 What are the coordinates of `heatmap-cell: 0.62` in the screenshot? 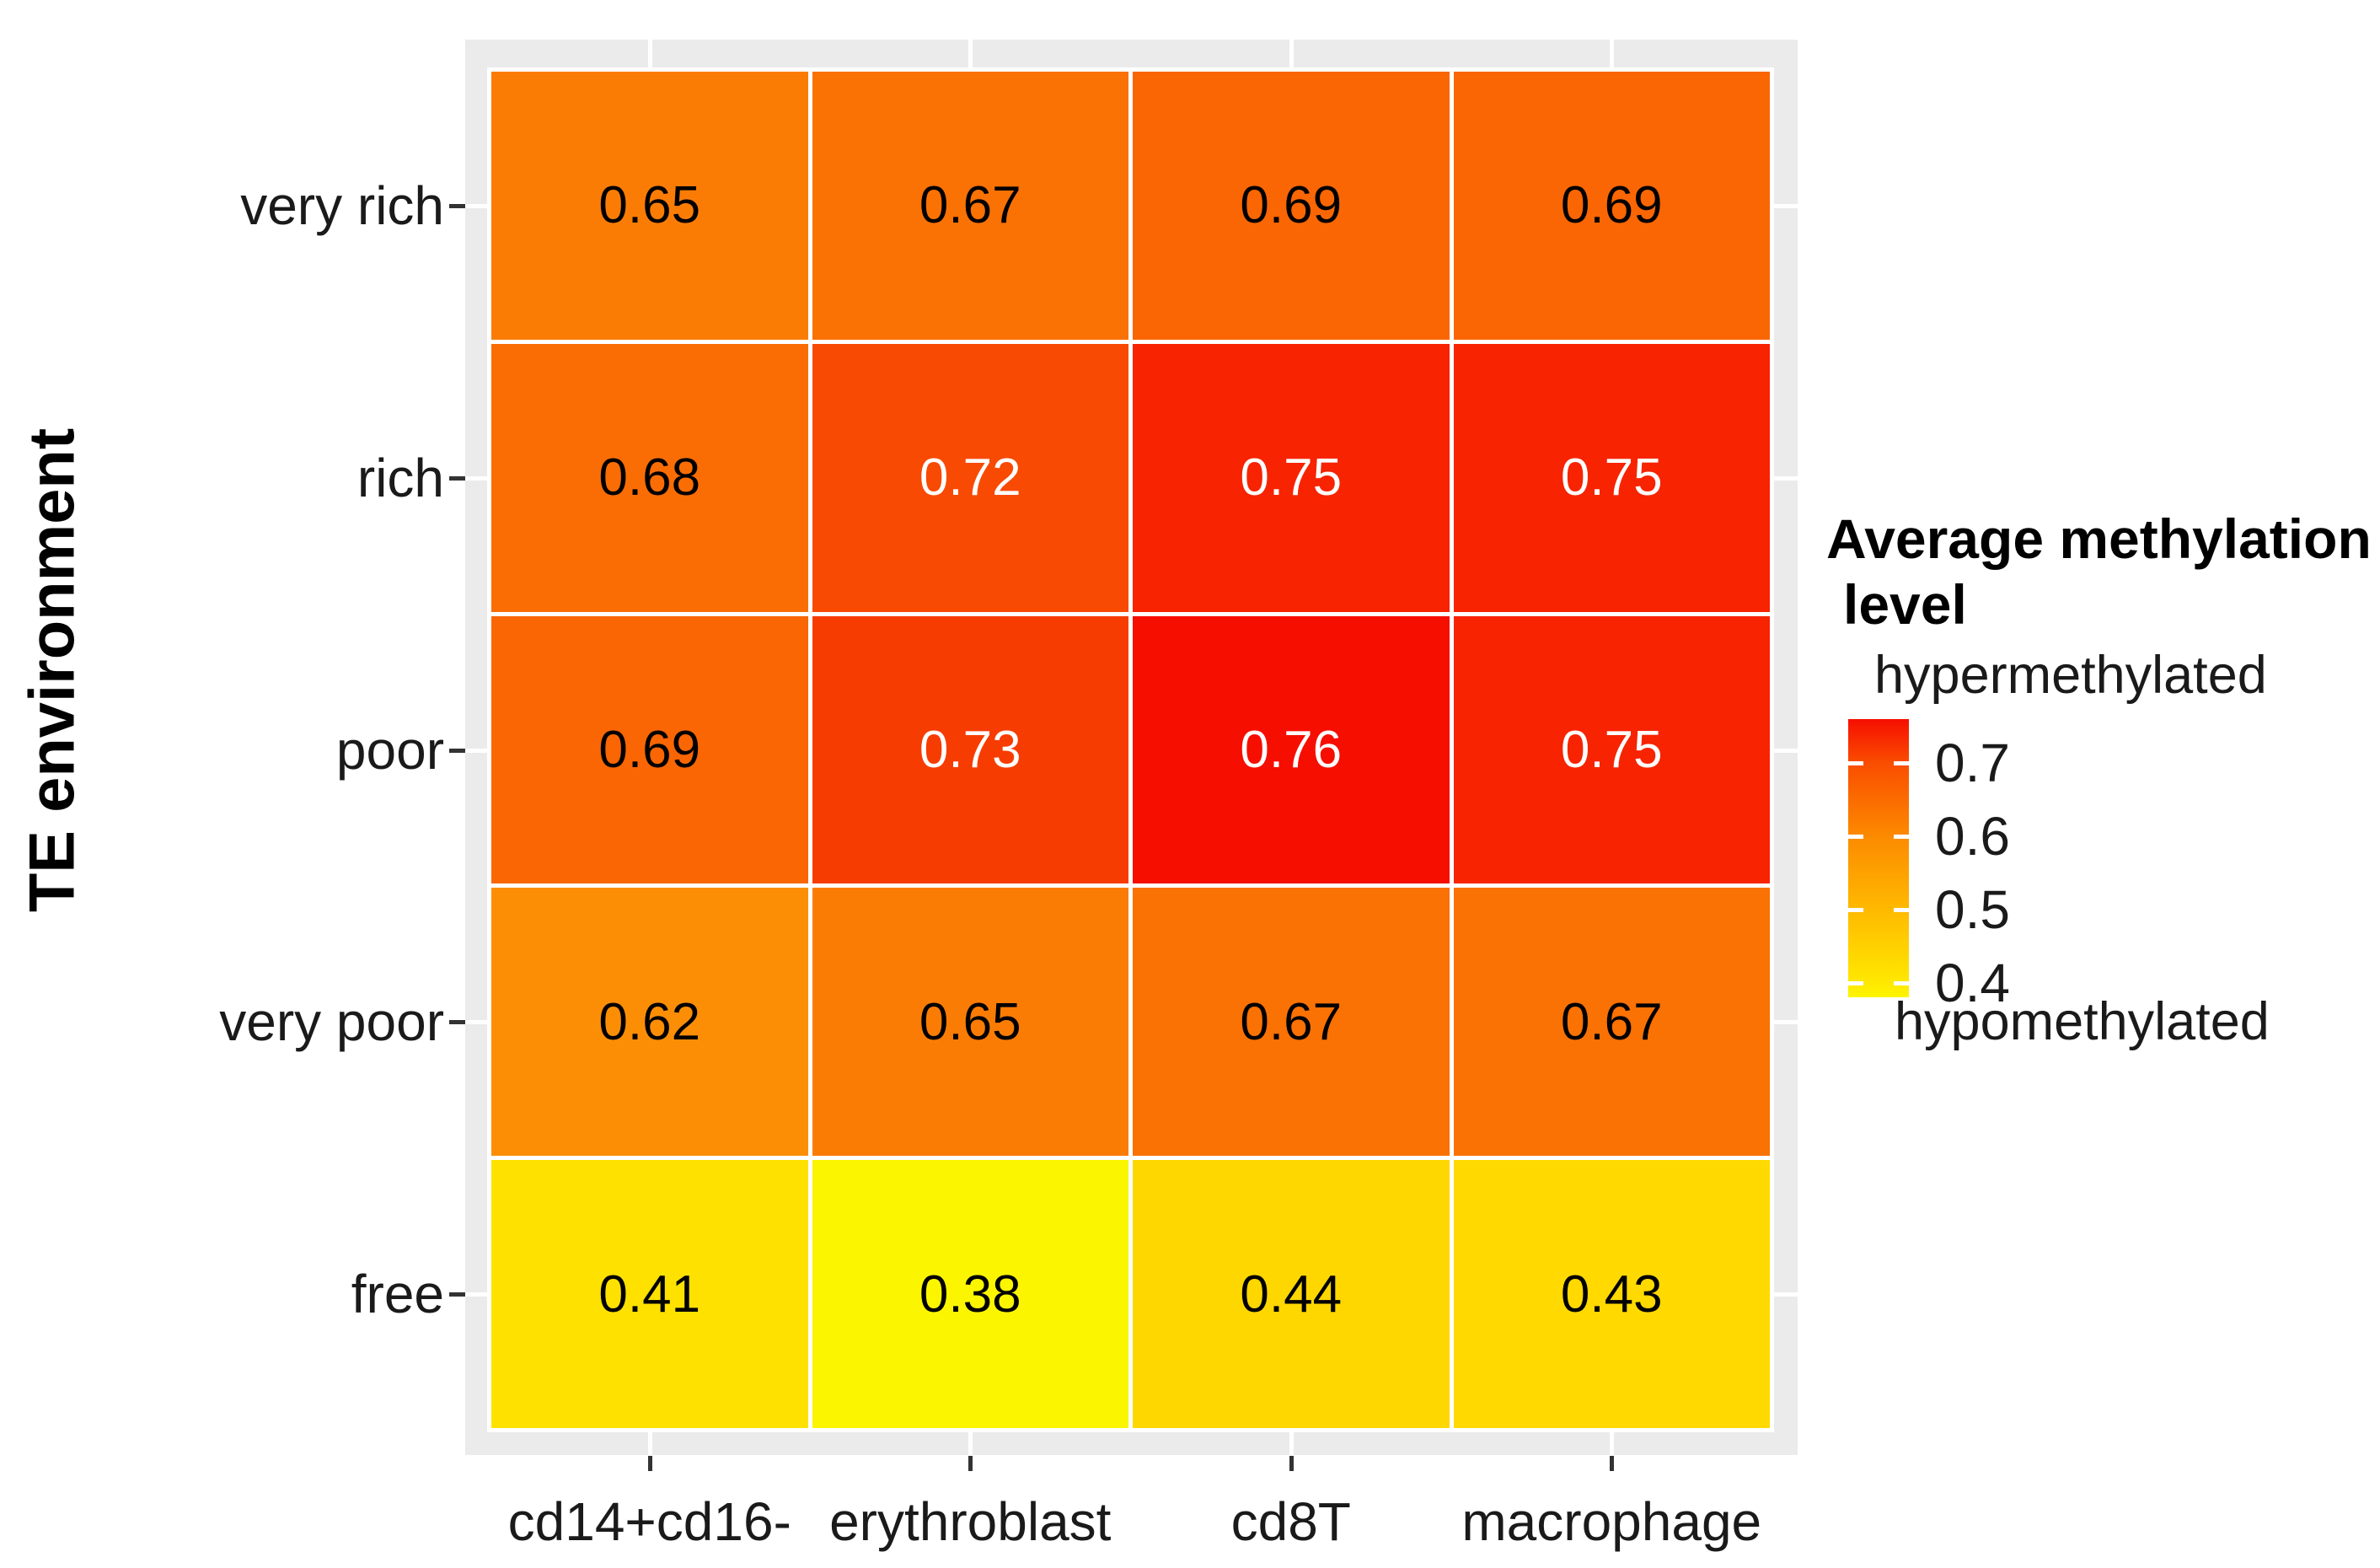 It's located at (649, 1022).